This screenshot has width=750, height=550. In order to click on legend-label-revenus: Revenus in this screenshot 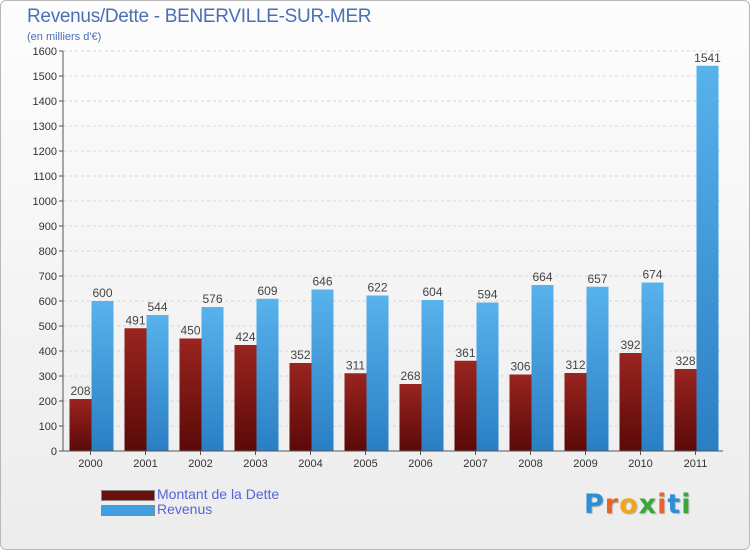, I will do `click(185, 509)`.